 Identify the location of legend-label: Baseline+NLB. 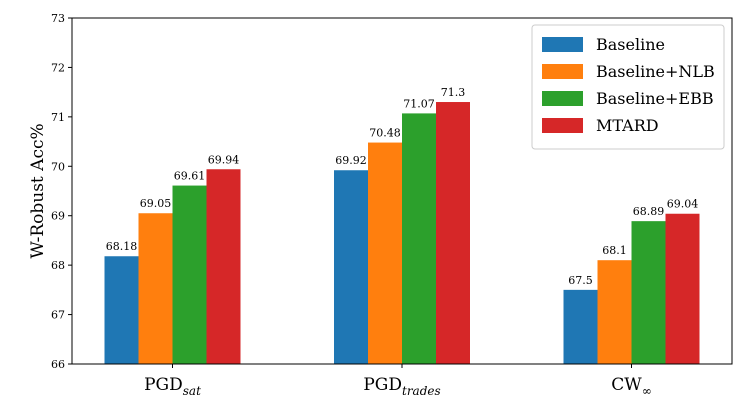
(655, 71).